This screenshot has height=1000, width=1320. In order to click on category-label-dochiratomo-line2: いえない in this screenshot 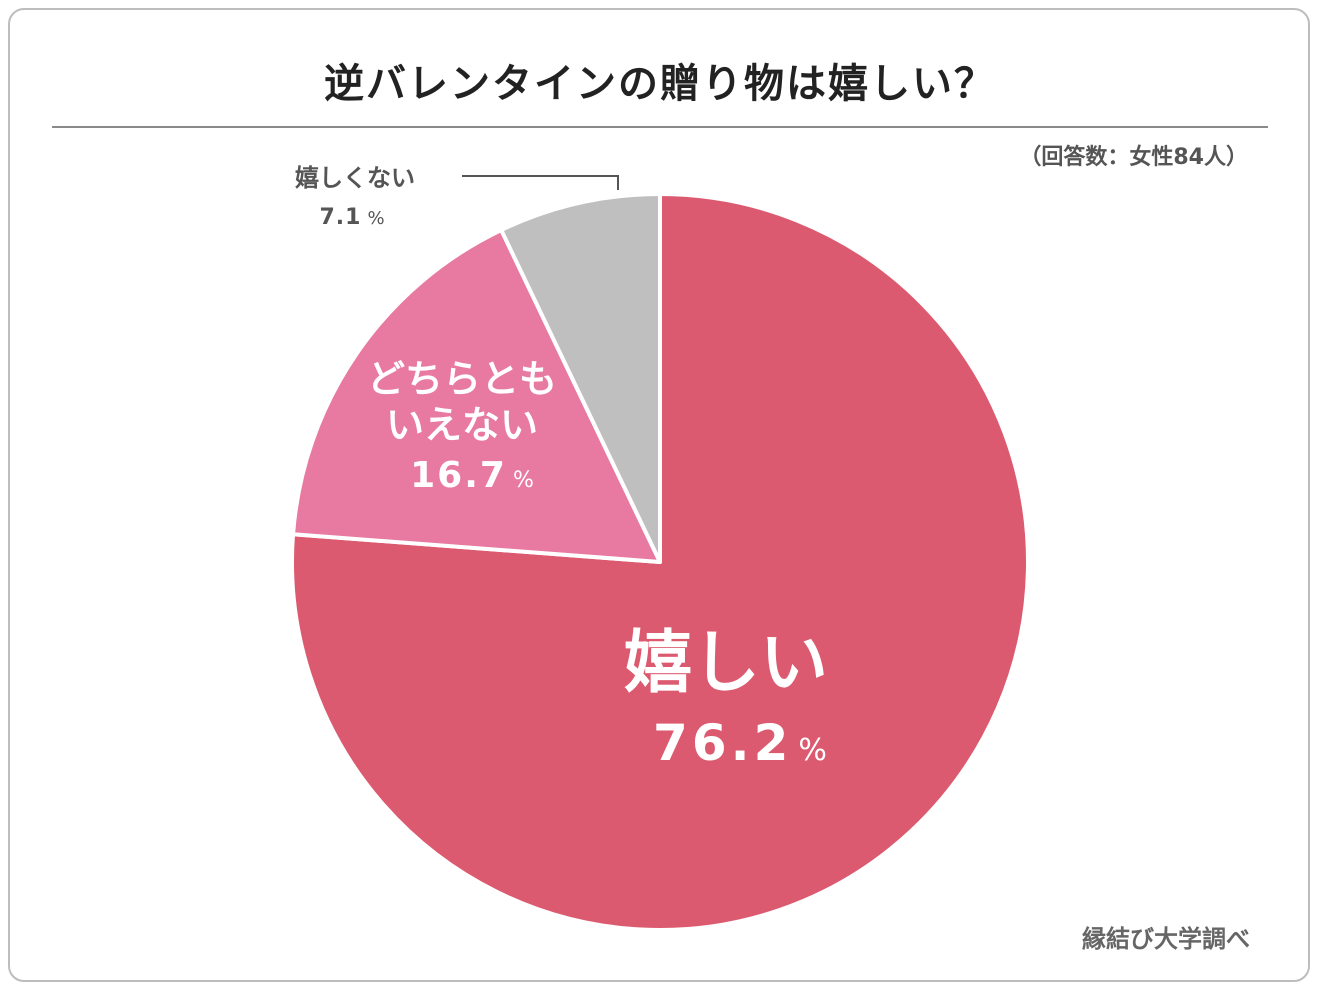, I will do `click(462, 425)`.